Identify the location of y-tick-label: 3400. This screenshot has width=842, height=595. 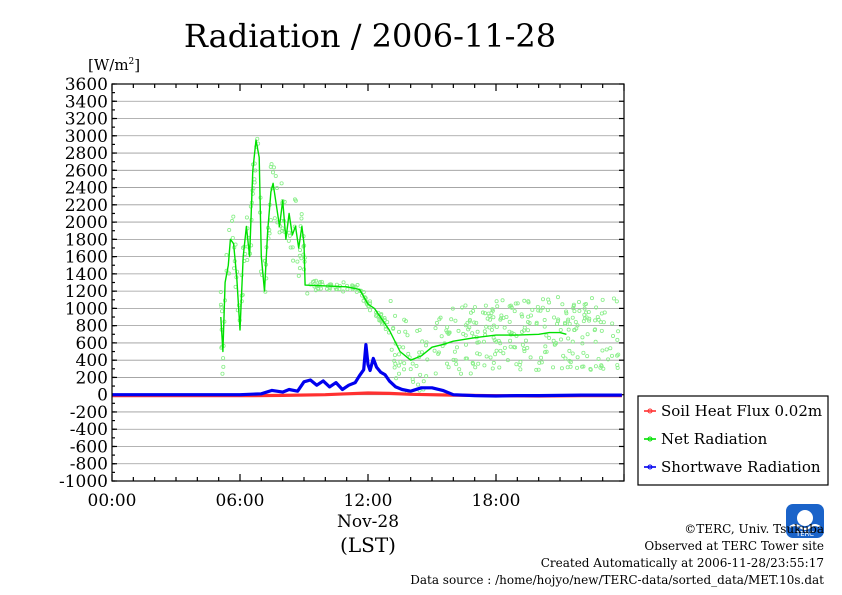
(86, 102).